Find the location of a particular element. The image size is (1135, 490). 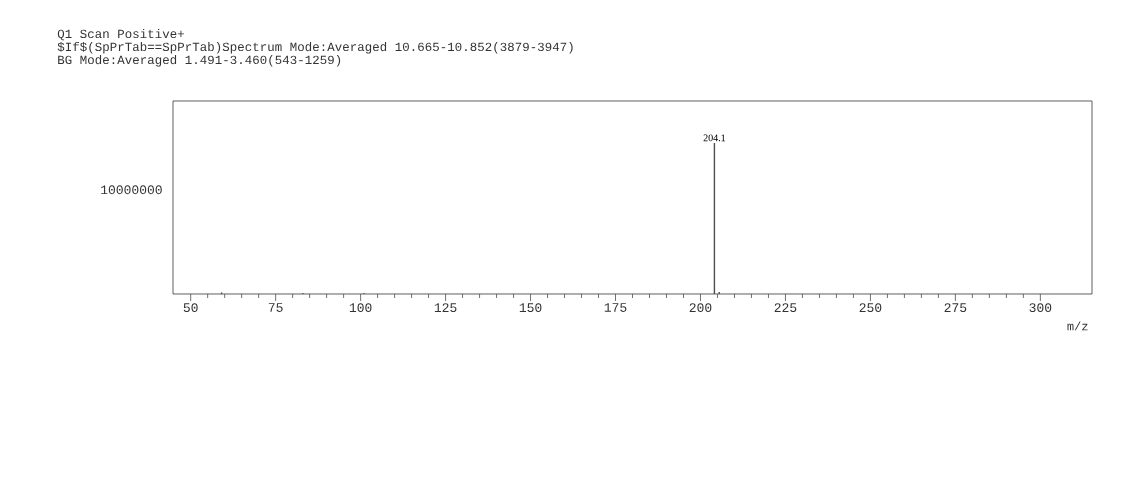

x-tick-label: 75 is located at coordinates (275, 307).